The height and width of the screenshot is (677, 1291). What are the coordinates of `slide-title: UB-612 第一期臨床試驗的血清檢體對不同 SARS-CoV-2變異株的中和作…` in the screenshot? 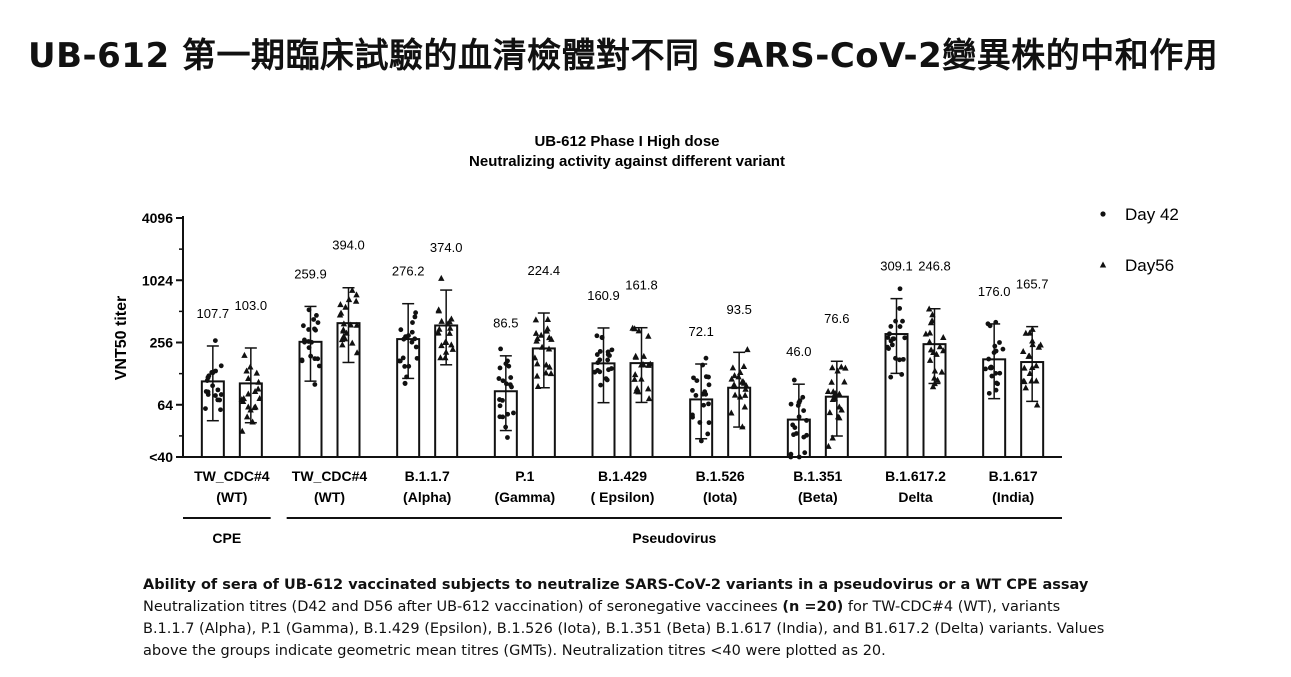 It's located at (623, 56).